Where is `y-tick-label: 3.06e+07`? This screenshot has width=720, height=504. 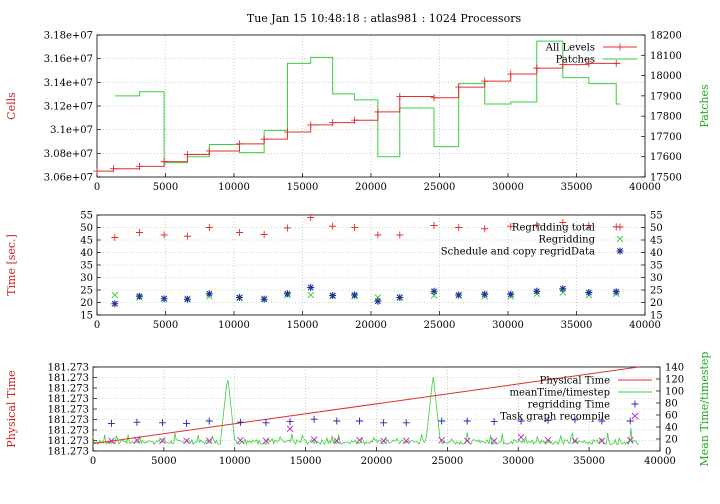 y-tick-label: 3.06e+07 is located at coordinates (68, 178).